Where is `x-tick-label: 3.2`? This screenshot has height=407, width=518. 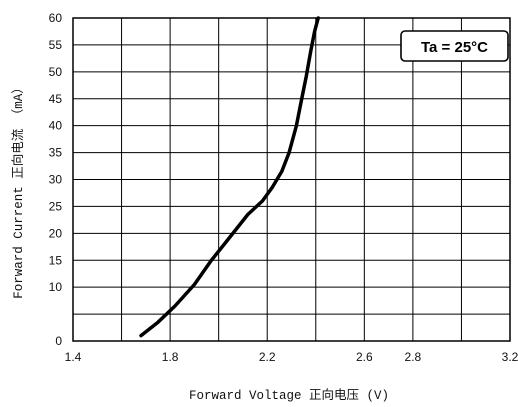
x-tick-label: 3.2 is located at coordinates (510, 357).